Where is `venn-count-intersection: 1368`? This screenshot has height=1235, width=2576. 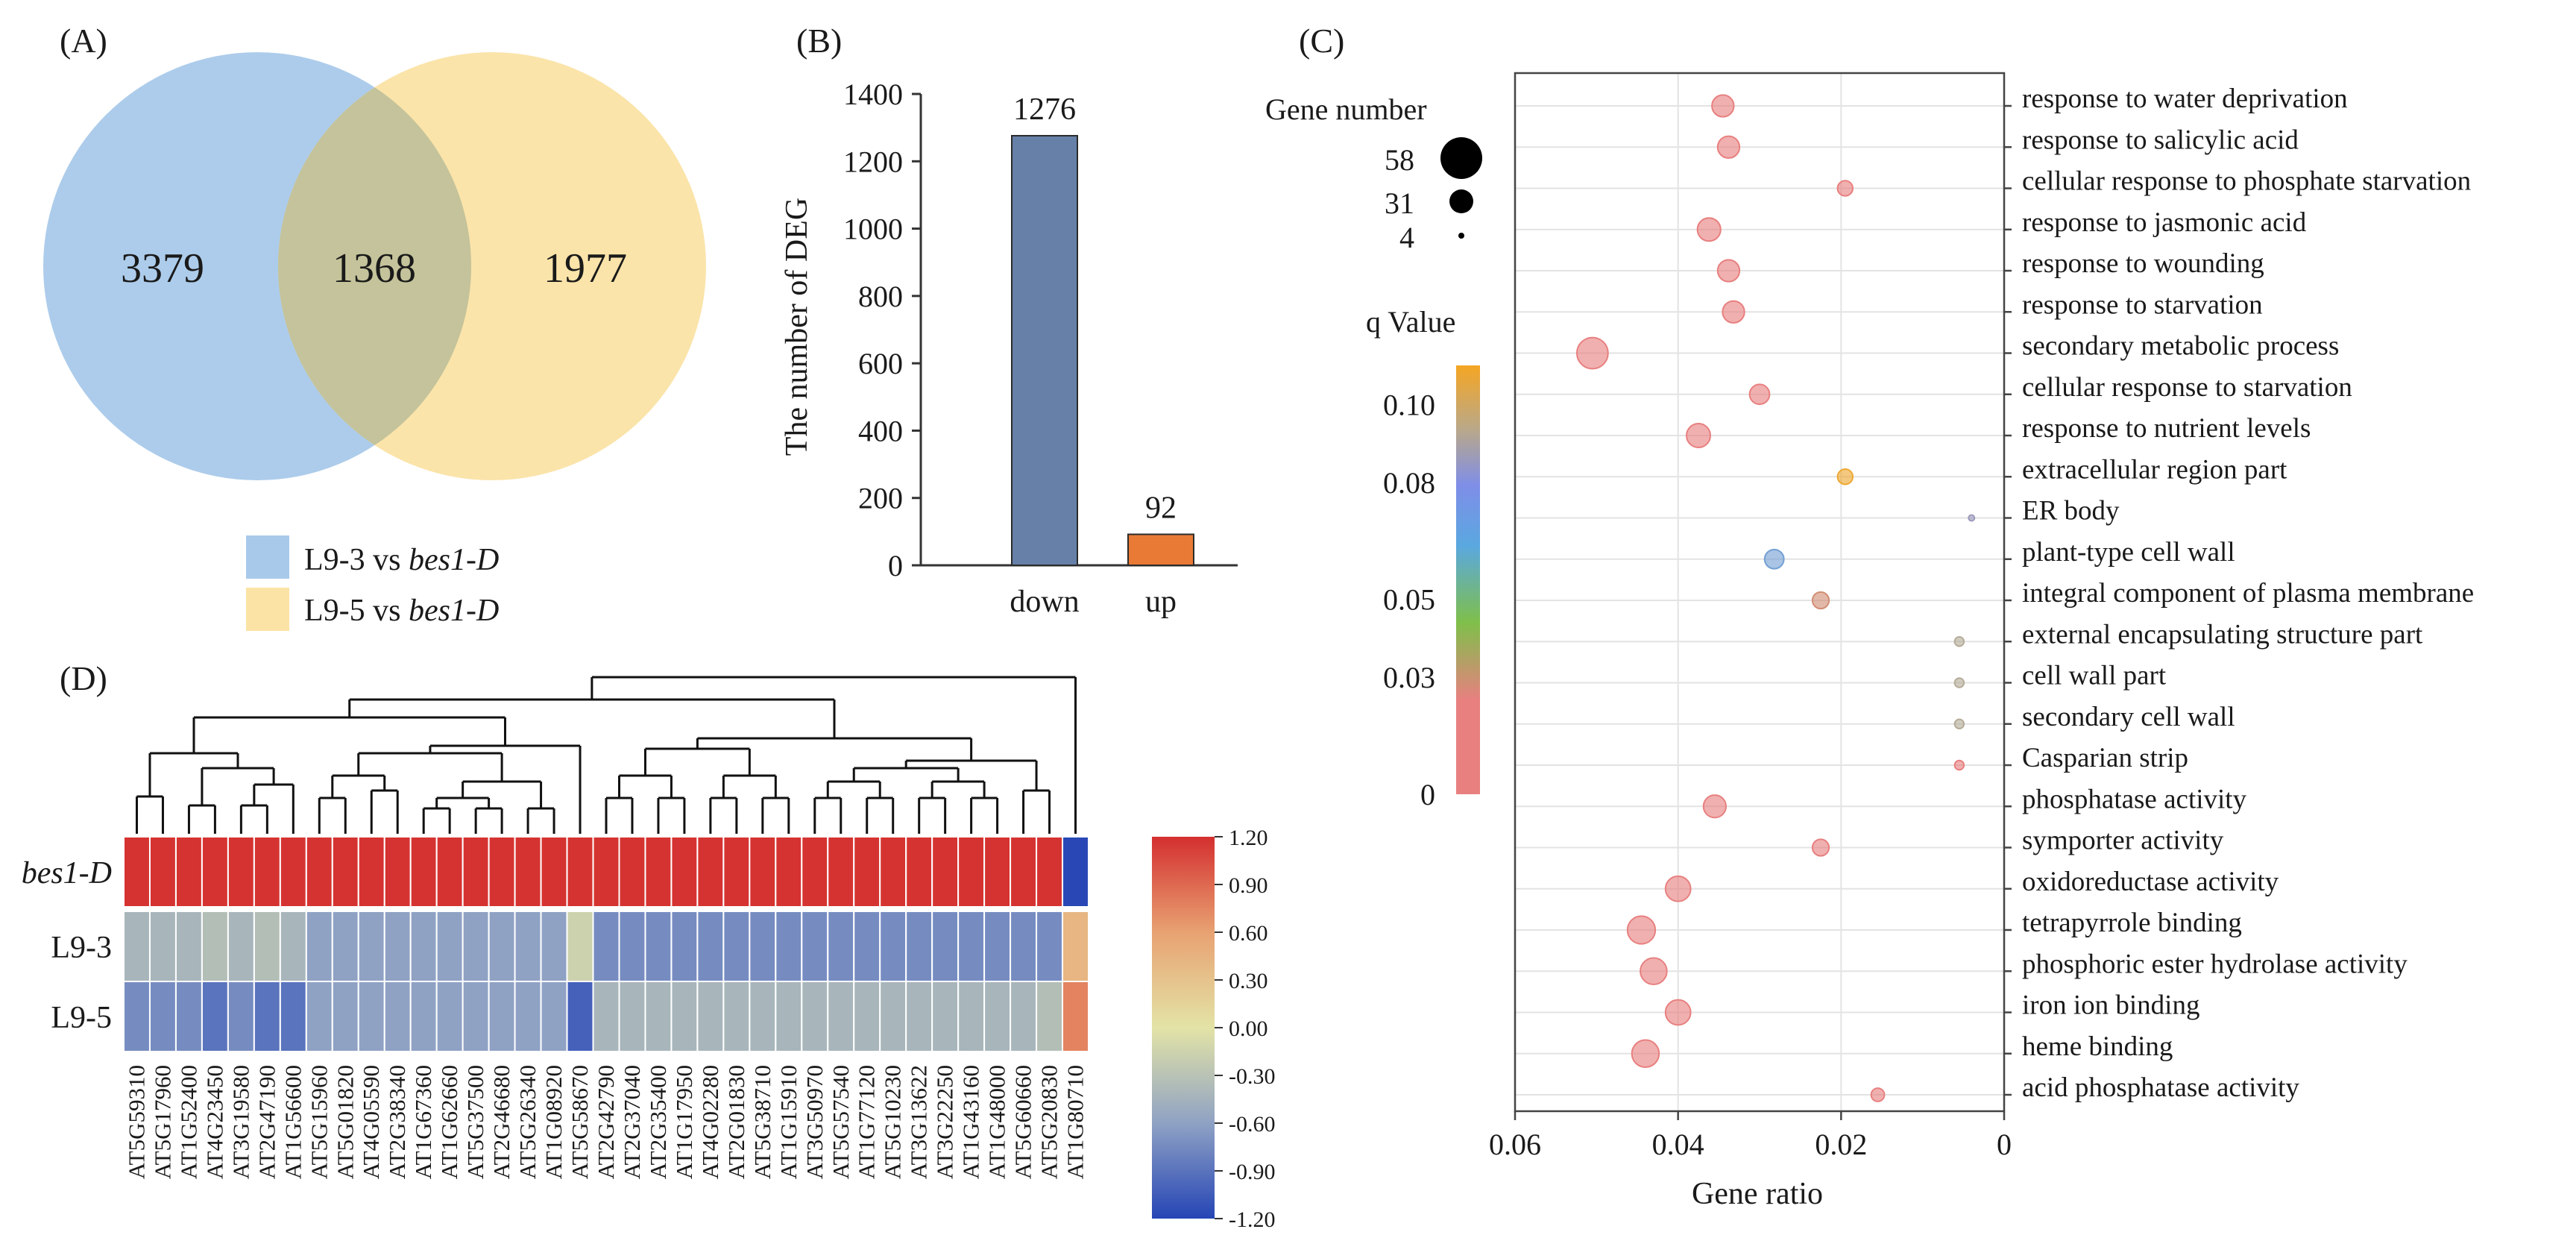 venn-count-intersection: 1368 is located at coordinates (374, 268).